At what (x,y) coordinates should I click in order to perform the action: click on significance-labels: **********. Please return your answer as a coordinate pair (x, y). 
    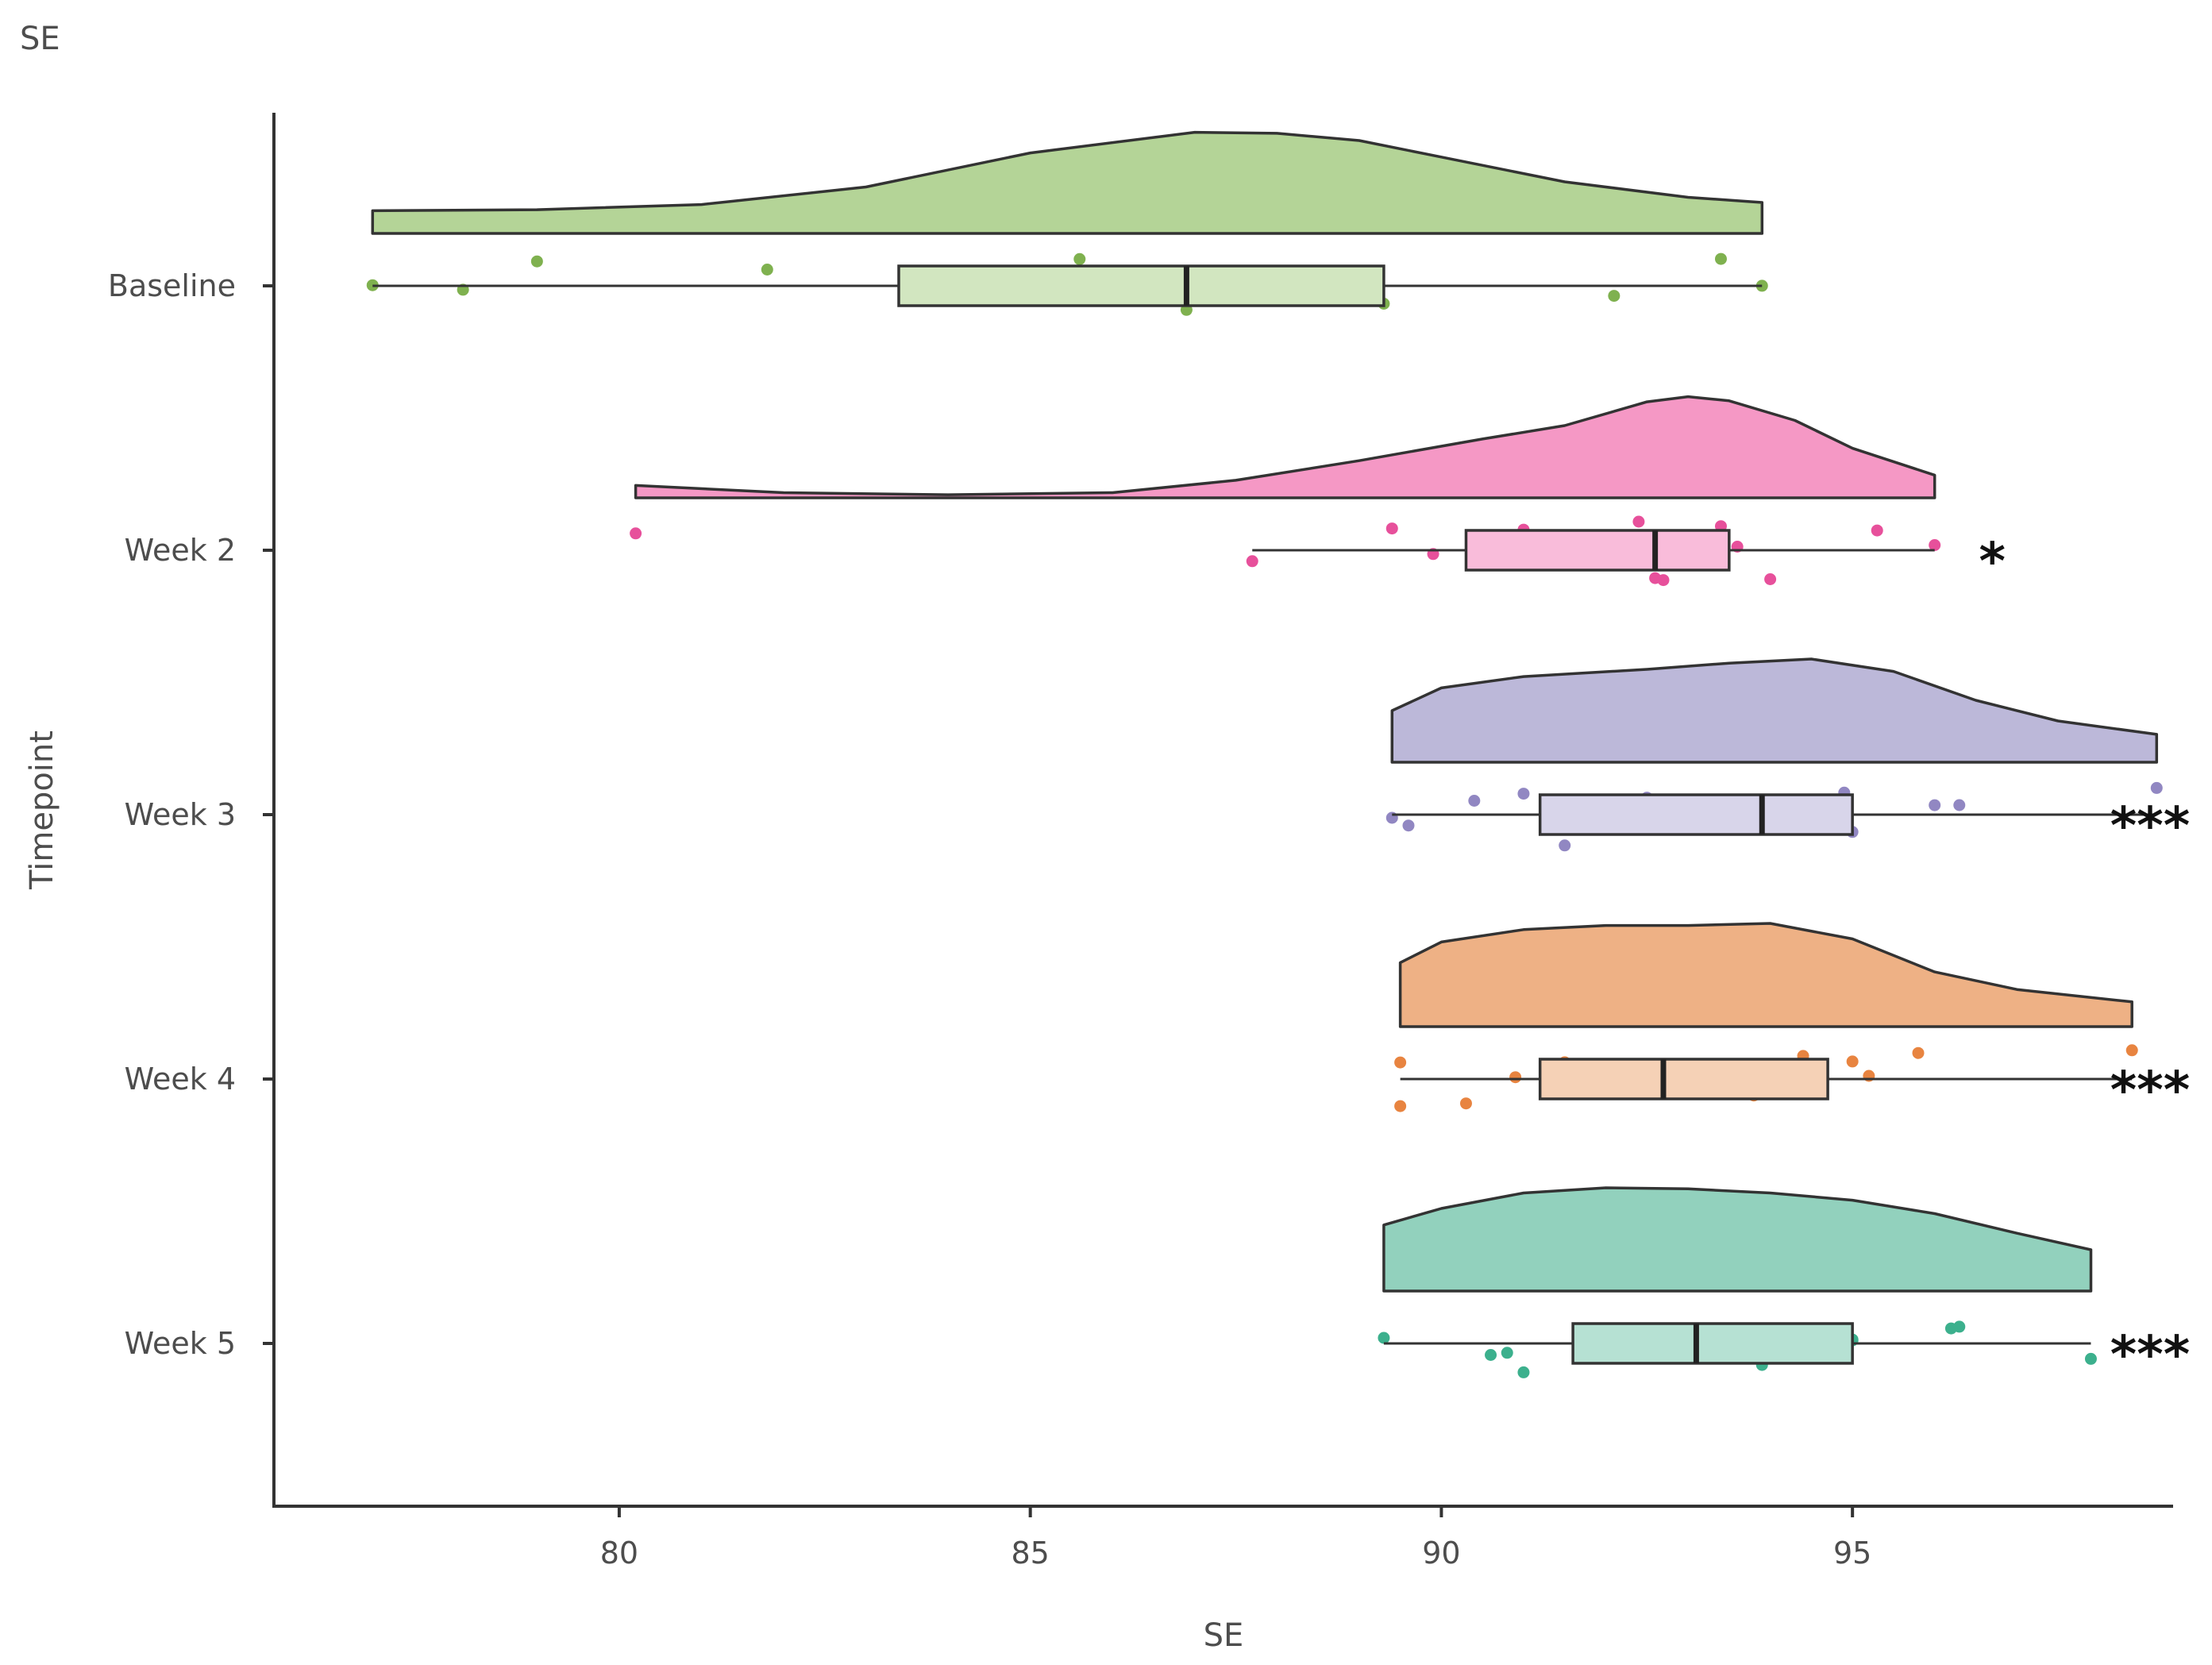
    Looking at the image, I should click on (2084, 959).